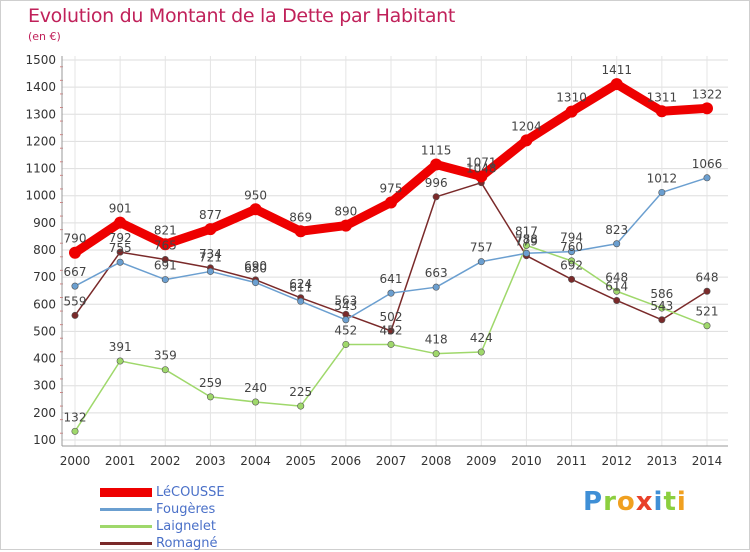 The height and width of the screenshot is (552, 750). Describe the element at coordinates (44, 440) in the screenshot. I see `y-tick-label: 100` at that location.